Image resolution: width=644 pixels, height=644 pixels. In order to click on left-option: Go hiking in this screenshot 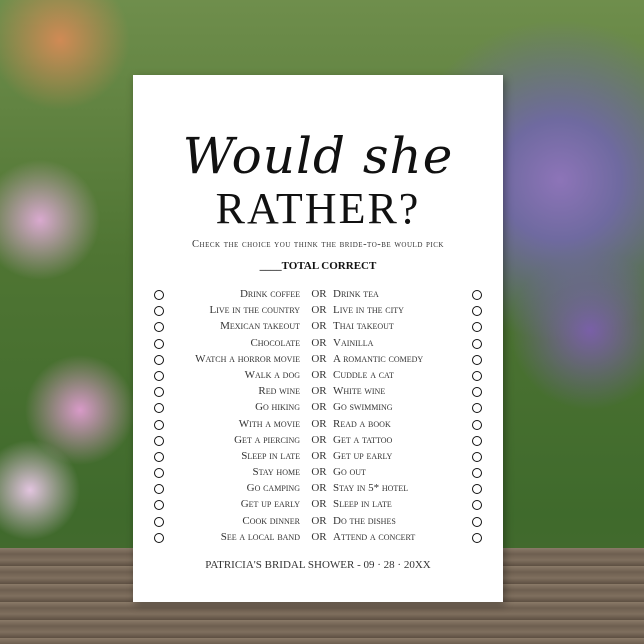, I will do `click(277, 407)`.